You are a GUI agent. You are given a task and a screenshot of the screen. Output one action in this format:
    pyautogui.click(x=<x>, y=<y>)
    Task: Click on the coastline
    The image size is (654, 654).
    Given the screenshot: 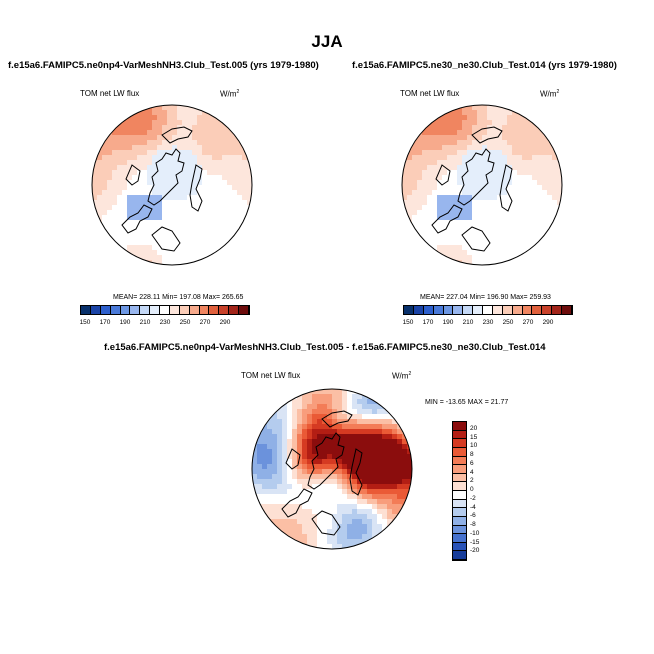 What is the action you would take?
    pyautogui.click(x=476, y=177)
    